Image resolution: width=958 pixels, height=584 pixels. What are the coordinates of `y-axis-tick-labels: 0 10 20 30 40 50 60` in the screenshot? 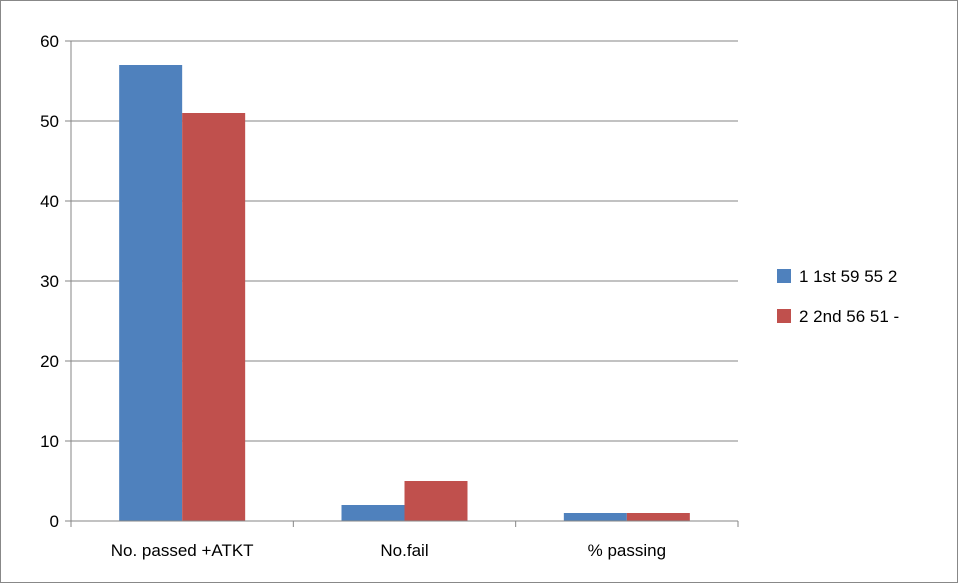 It's located at (49, 281).